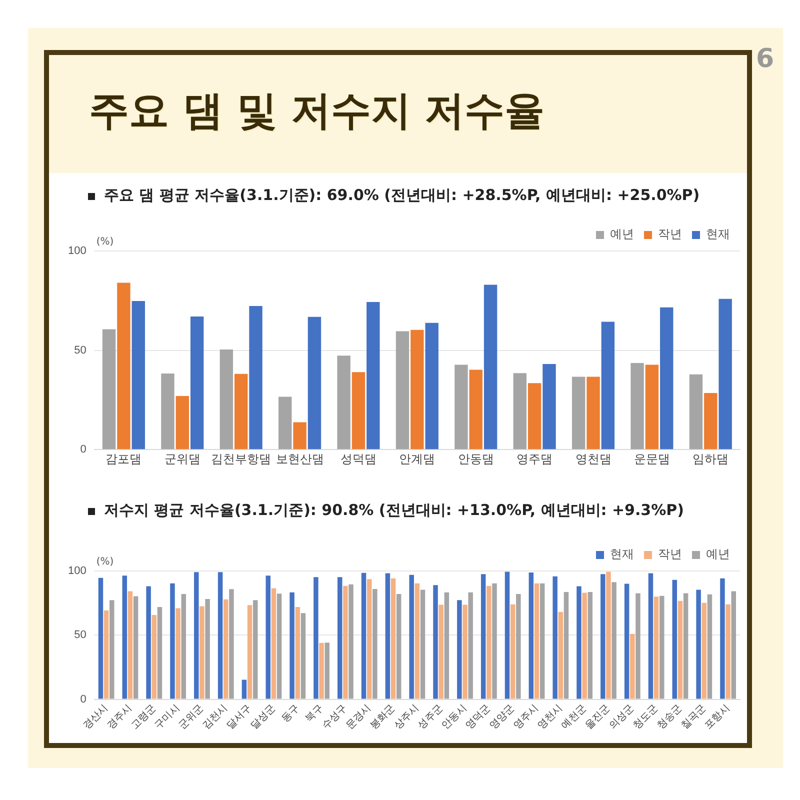 This screenshot has height=800, width=800. Describe the element at coordinates (652, 459) in the screenshot. I see `x-tick-label: 운문댐` at that location.